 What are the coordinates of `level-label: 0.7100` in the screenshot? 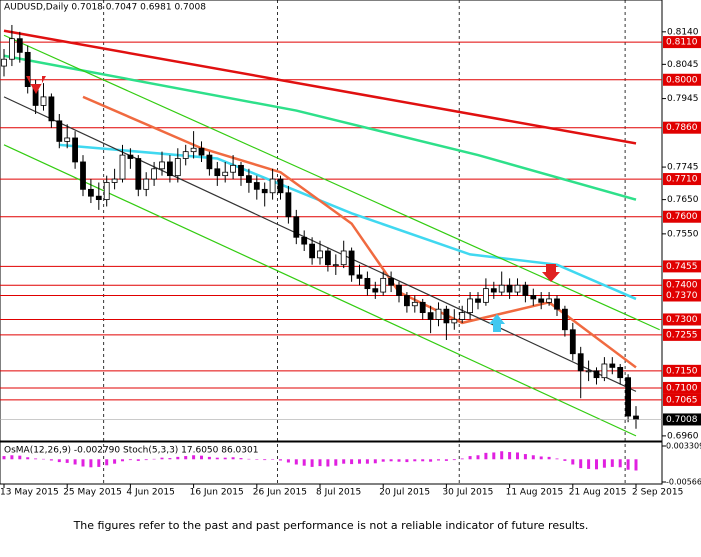 It's located at (682, 388).